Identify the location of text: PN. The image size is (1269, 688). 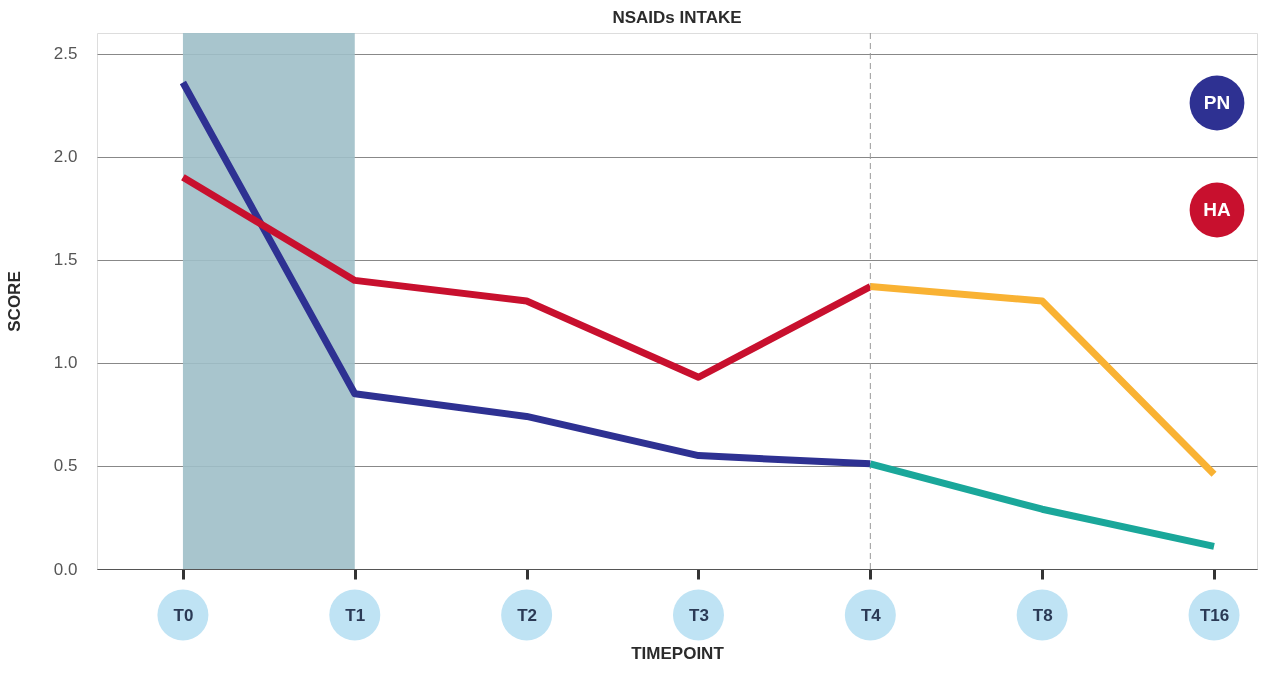
(1217, 102).